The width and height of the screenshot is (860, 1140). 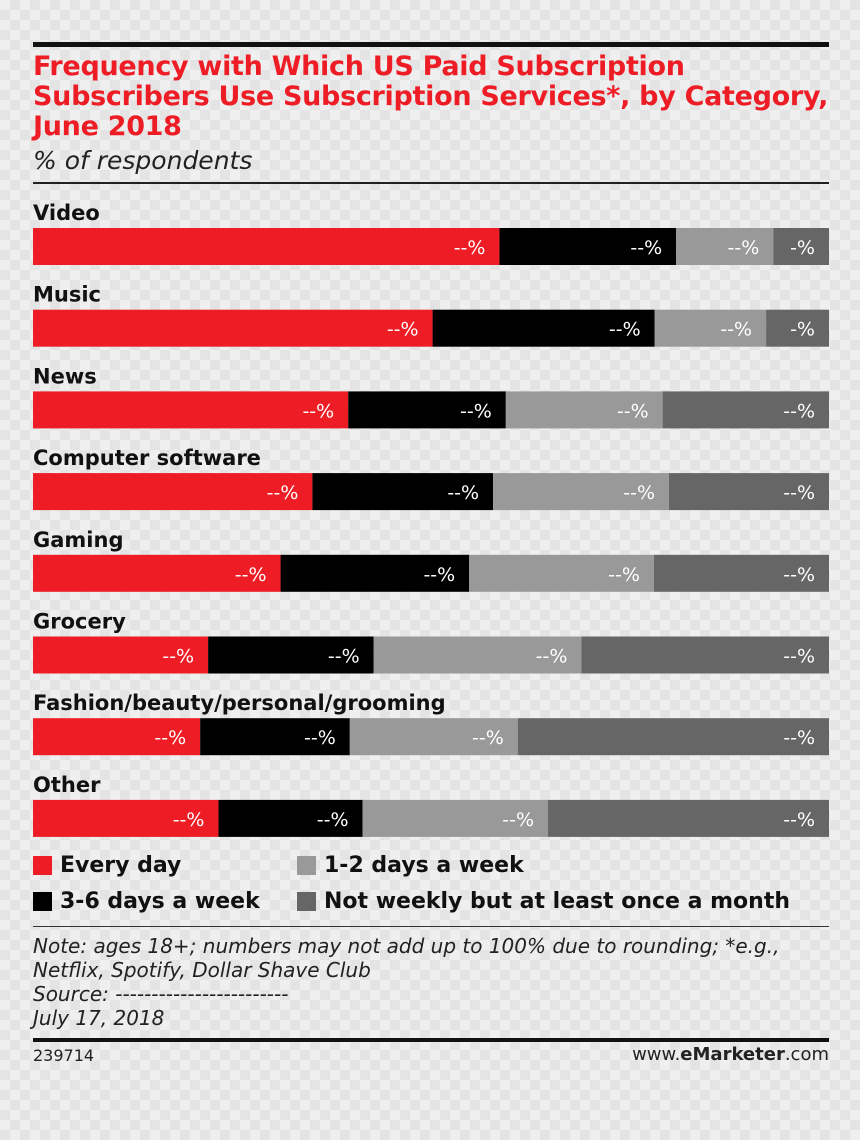 What do you see at coordinates (78, 540) in the screenshot?
I see `category-label: Gaming` at bounding box center [78, 540].